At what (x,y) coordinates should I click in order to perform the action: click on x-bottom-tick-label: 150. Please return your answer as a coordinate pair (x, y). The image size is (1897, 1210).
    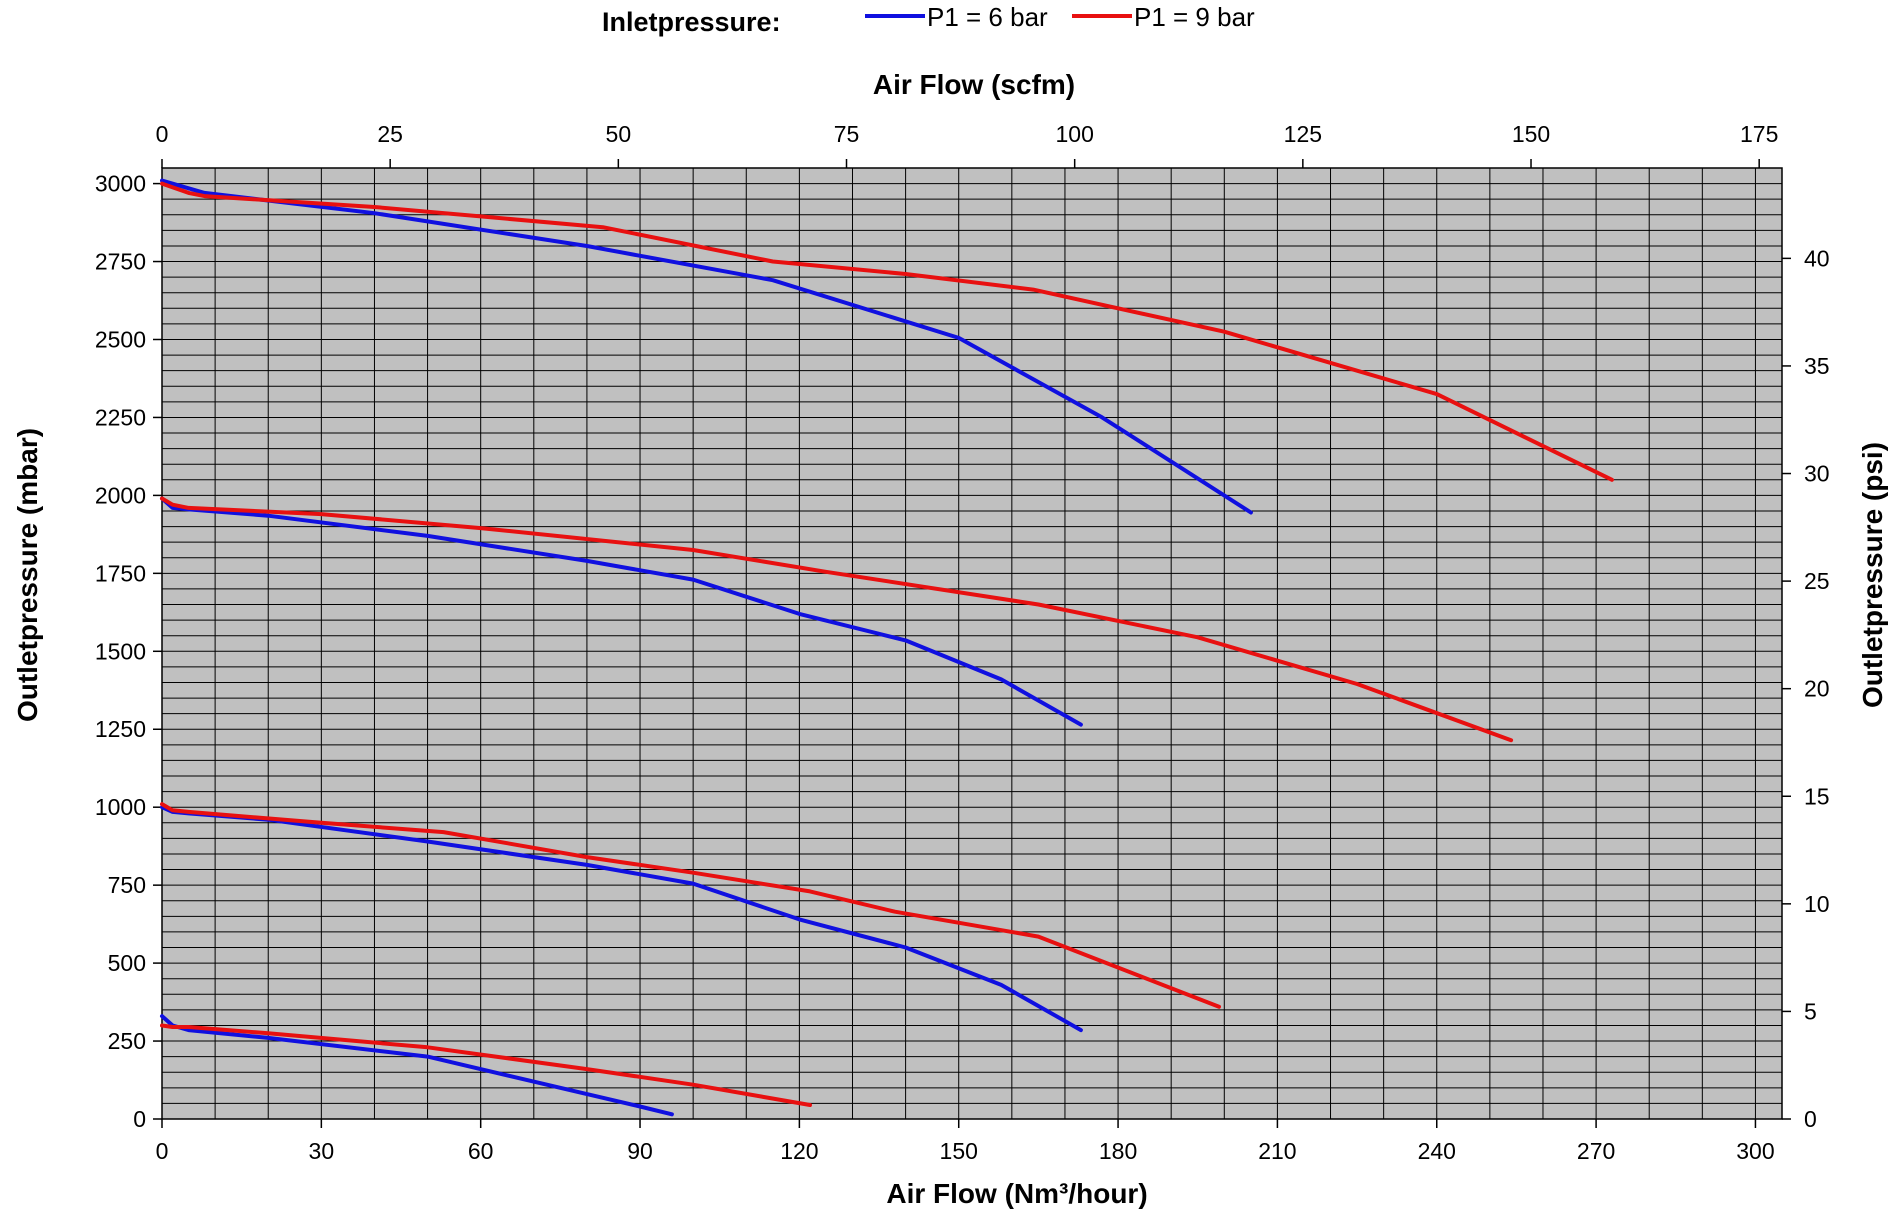
    Looking at the image, I should click on (959, 1151).